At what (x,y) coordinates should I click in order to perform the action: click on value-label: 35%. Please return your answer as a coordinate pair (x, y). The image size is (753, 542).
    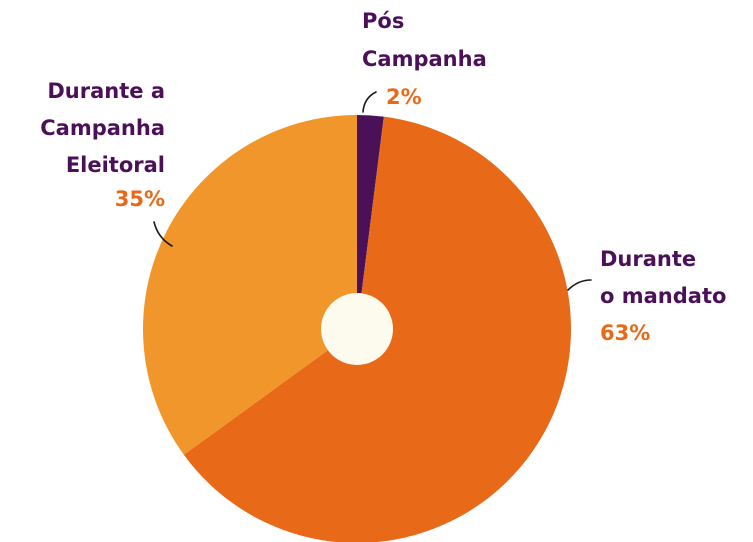
    Looking at the image, I should click on (140, 199).